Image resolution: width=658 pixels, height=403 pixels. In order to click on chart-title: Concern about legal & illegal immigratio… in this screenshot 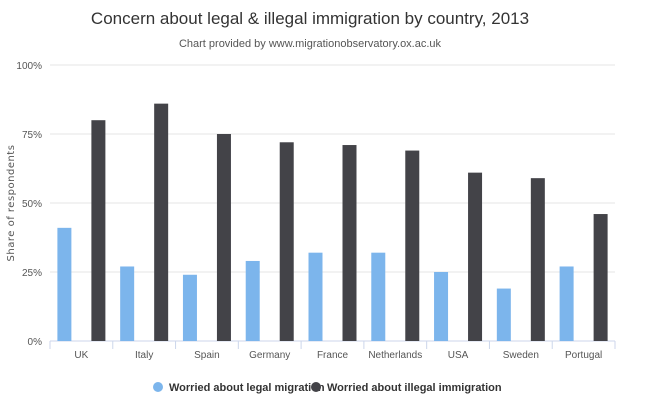, I will do `click(310, 18)`.